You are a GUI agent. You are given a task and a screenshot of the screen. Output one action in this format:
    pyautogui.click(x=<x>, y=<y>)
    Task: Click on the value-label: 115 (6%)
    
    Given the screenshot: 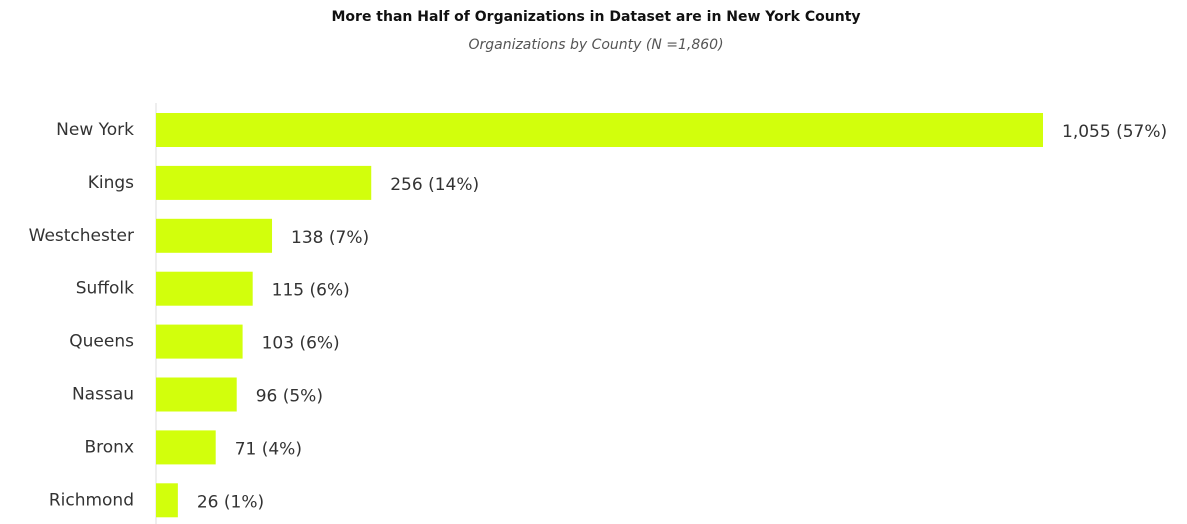 What is the action you would take?
    pyautogui.click(x=311, y=291)
    